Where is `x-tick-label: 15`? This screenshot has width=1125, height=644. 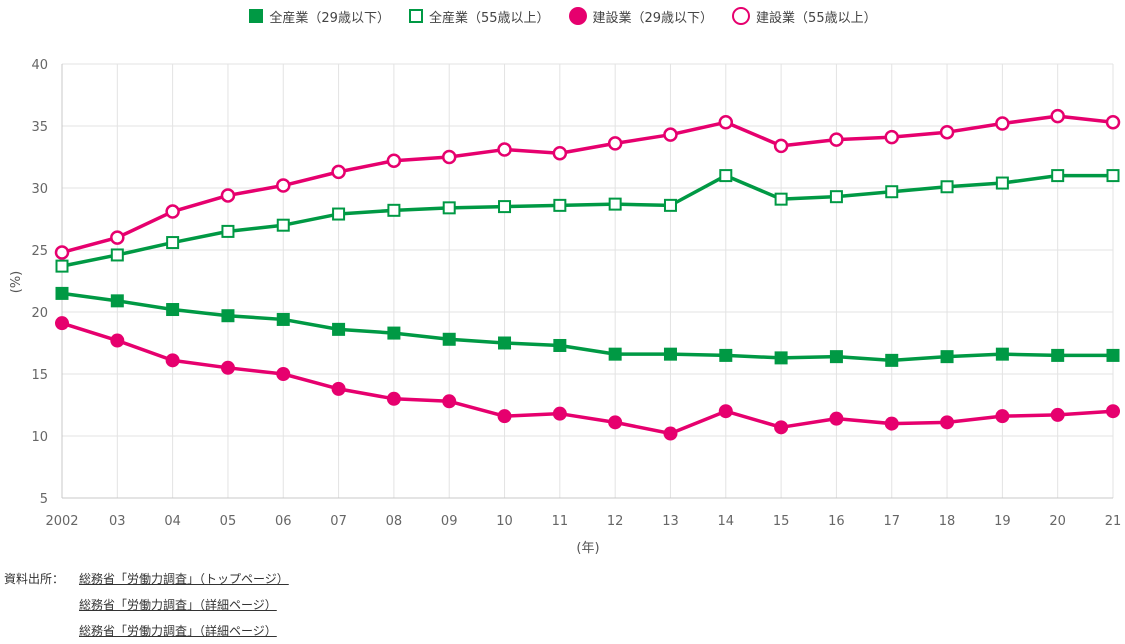 x-tick-label: 15 is located at coordinates (781, 521).